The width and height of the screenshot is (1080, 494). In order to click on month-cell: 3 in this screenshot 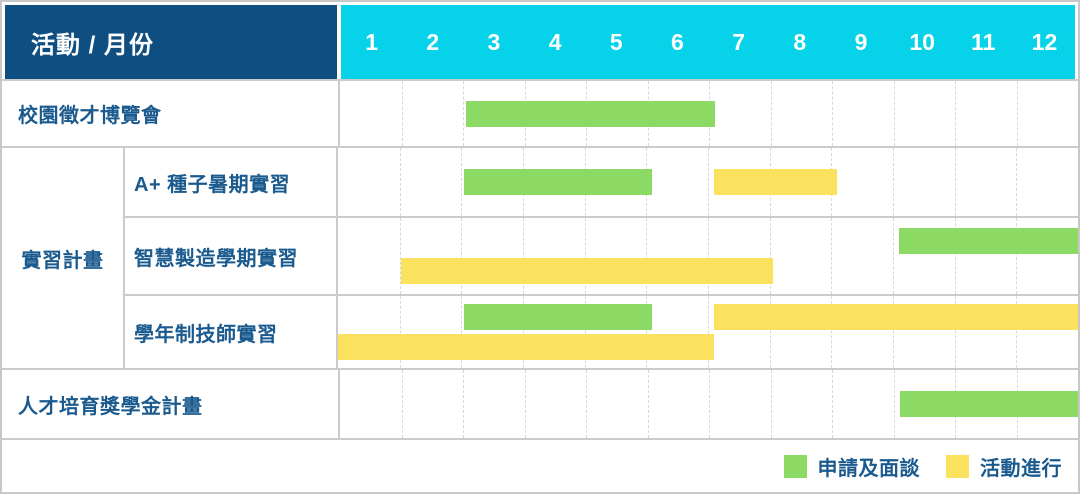, I will do `click(494, 41)`.